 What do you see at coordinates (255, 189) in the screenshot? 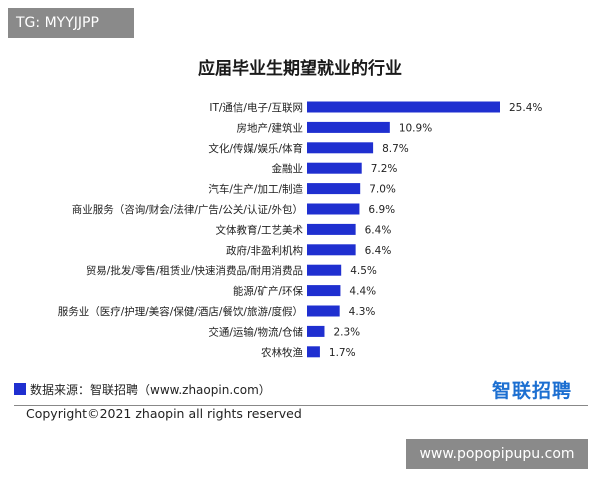
I see `category-label: 汽车/生产/加工/制造` at bounding box center [255, 189].